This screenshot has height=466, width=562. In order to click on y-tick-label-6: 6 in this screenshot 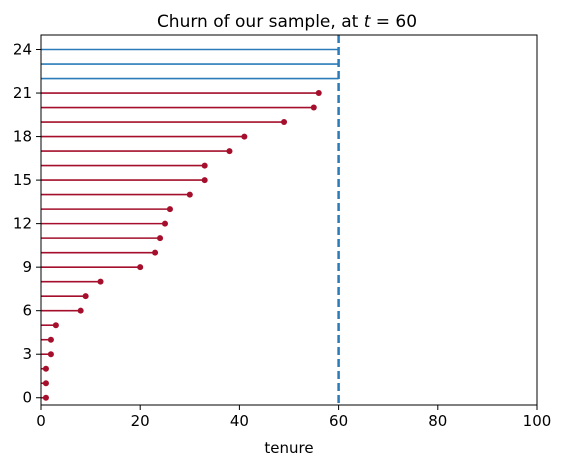, I will do `click(27, 311)`.